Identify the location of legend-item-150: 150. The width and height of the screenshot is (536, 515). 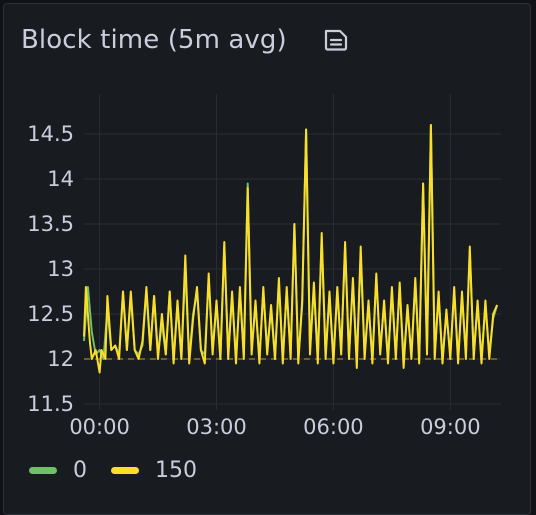
(154, 470).